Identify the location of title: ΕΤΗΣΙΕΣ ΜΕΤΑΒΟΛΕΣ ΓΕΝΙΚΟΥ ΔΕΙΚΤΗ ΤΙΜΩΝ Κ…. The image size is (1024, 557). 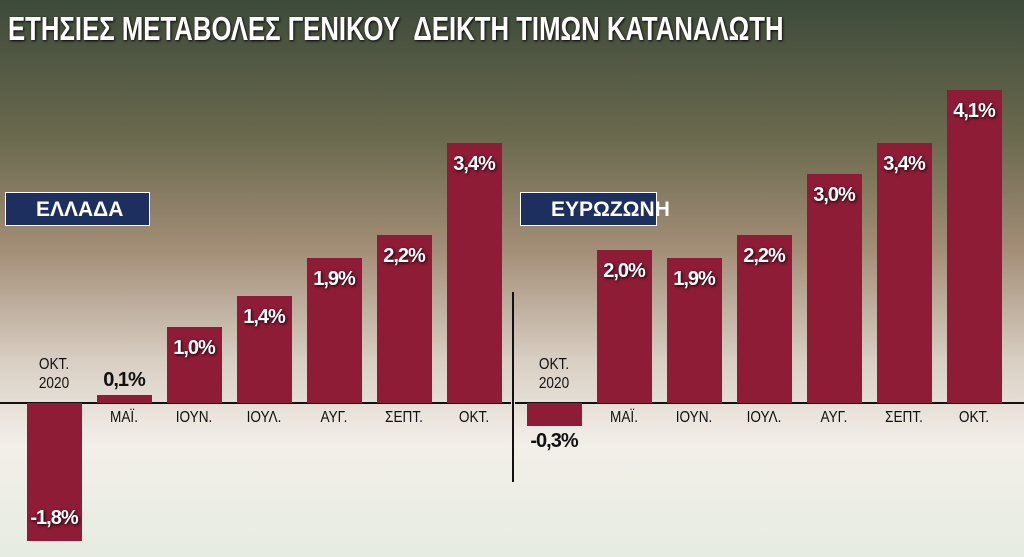
(396, 28).